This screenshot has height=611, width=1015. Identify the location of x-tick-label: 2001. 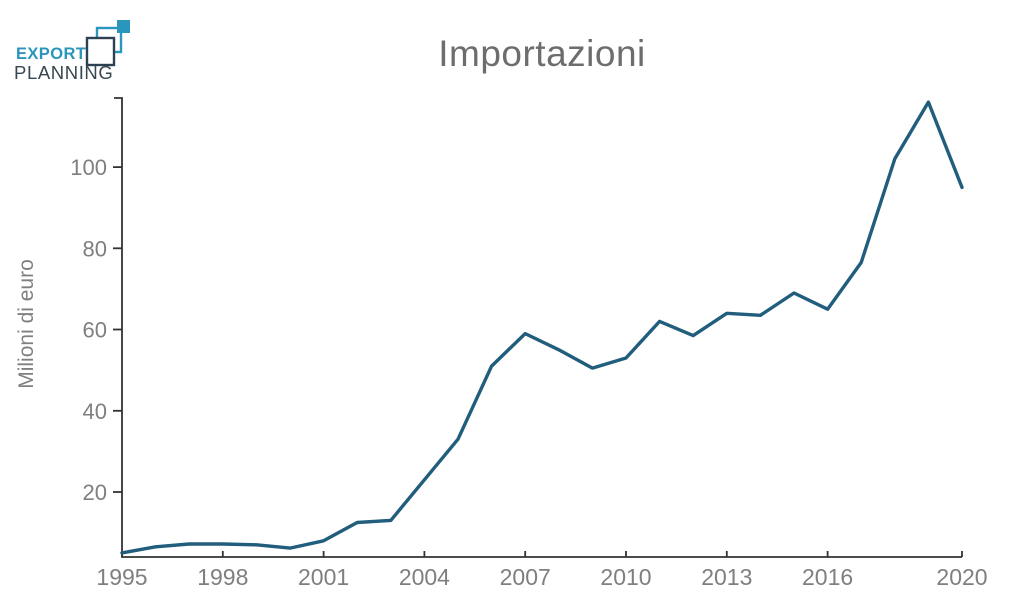
(323, 577).